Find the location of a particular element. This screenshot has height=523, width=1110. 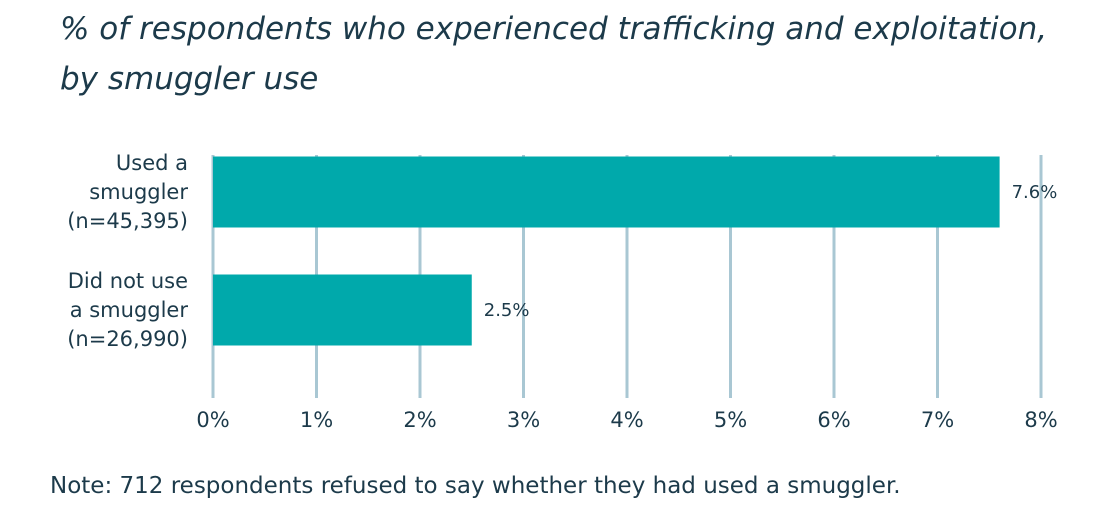

category-label: (n=45,395) is located at coordinates (127, 221).